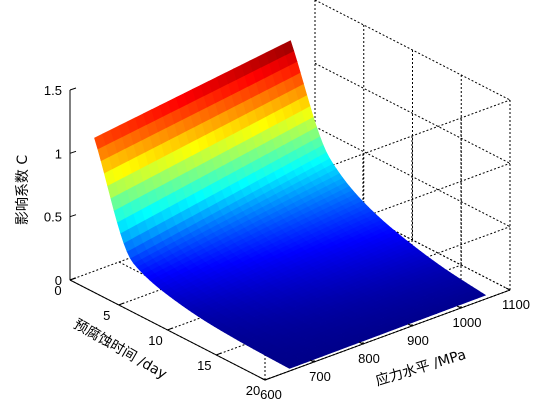 The image size is (553, 411). Describe the element at coordinates (106, 315) in the screenshot. I see `y-tick-label: 5` at that location.